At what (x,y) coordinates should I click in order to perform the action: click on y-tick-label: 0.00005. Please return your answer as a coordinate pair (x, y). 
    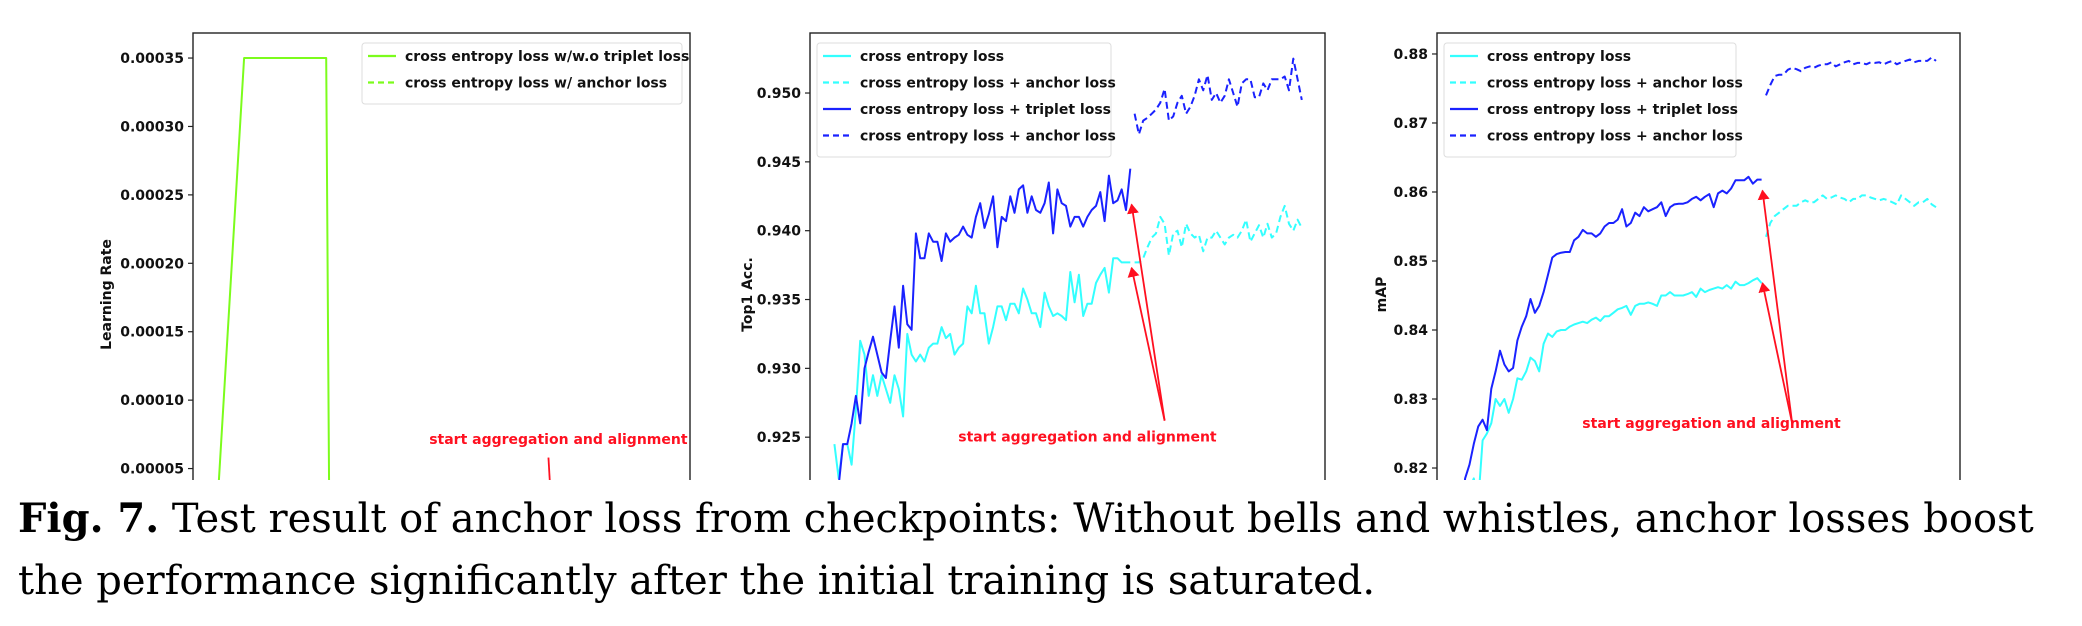
    Looking at the image, I should click on (152, 470).